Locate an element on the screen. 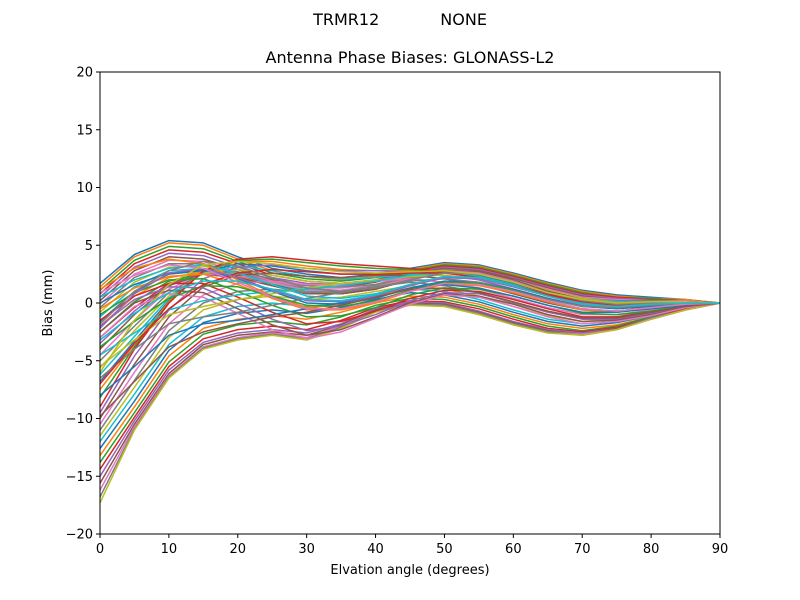 Image resolution: width=800 pixels, height=600 pixels. x-tick-label: 40 is located at coordinates (375, 549).